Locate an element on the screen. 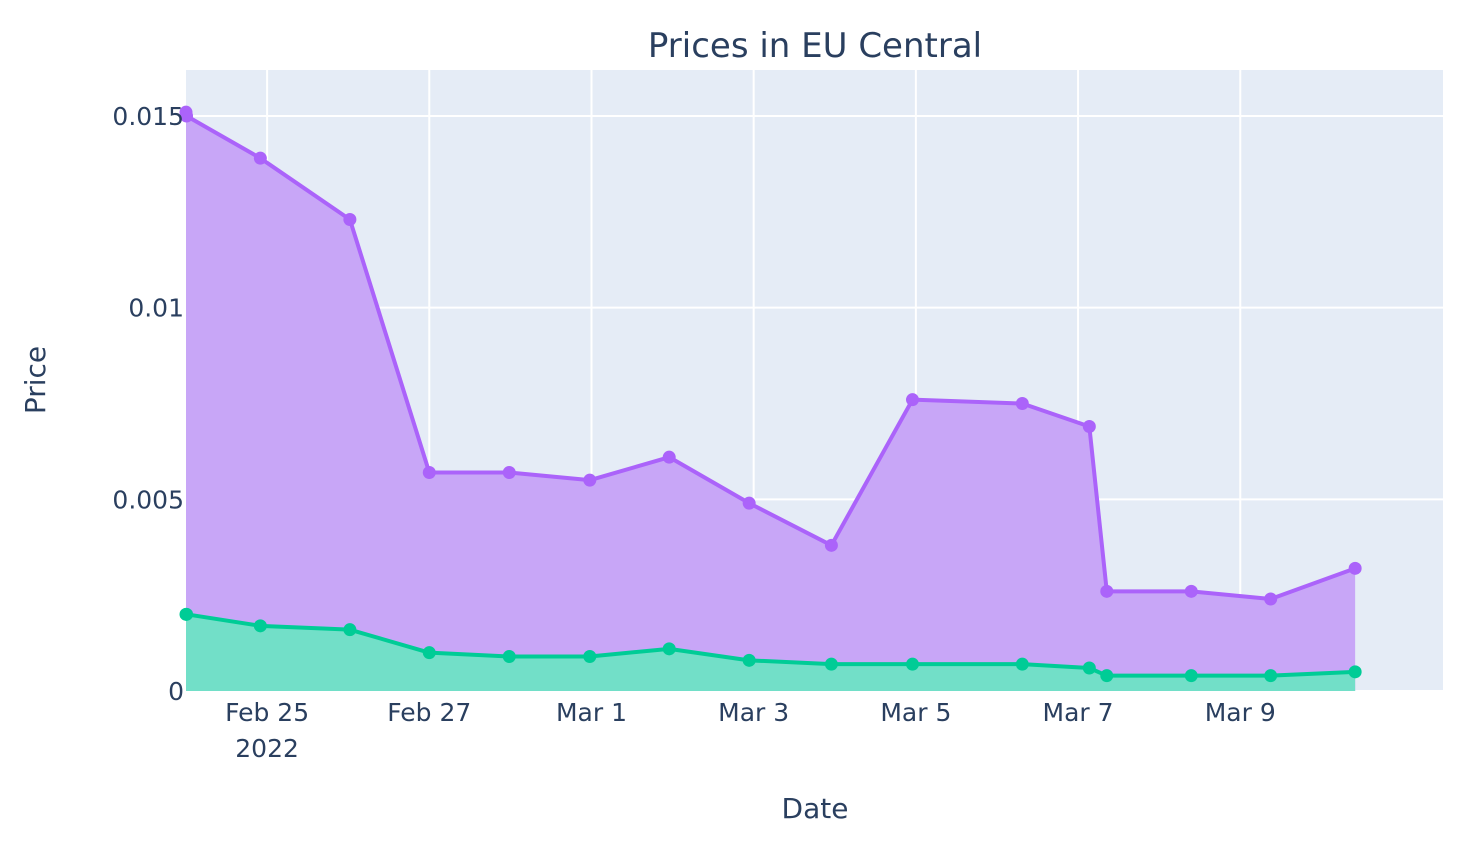  x-tick-sublabel: 2022 is located at coordinates (267, 748).